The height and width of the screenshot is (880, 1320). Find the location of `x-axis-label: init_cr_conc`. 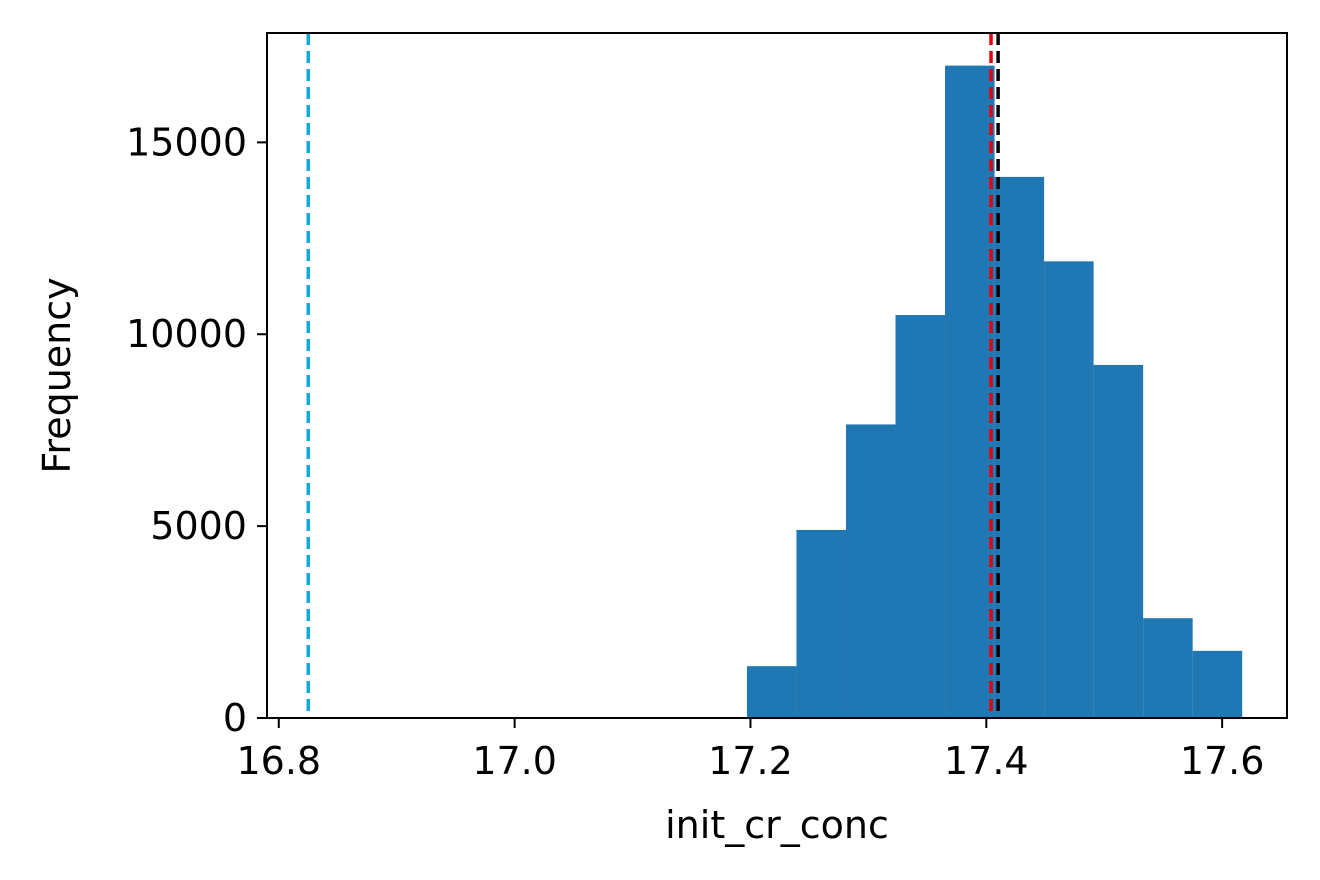

x-axis-label: init_cr_conc is located at coordinates (777, 825).